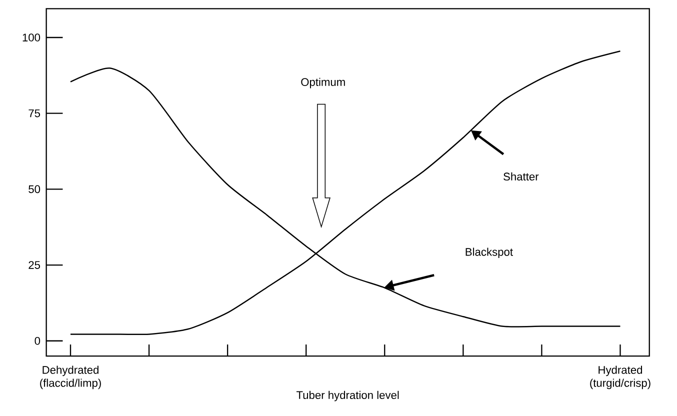 Image resolution: width=677 pixels, height=416 pixels. Describe the element at coordinates (323, 83) in the screenshot. I see `annotation: Optimum` at that location.